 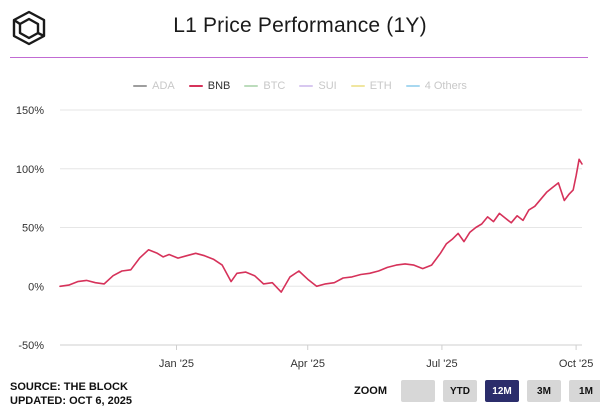 I want to click on legend-label: ADA, so click(x=163, y=86).